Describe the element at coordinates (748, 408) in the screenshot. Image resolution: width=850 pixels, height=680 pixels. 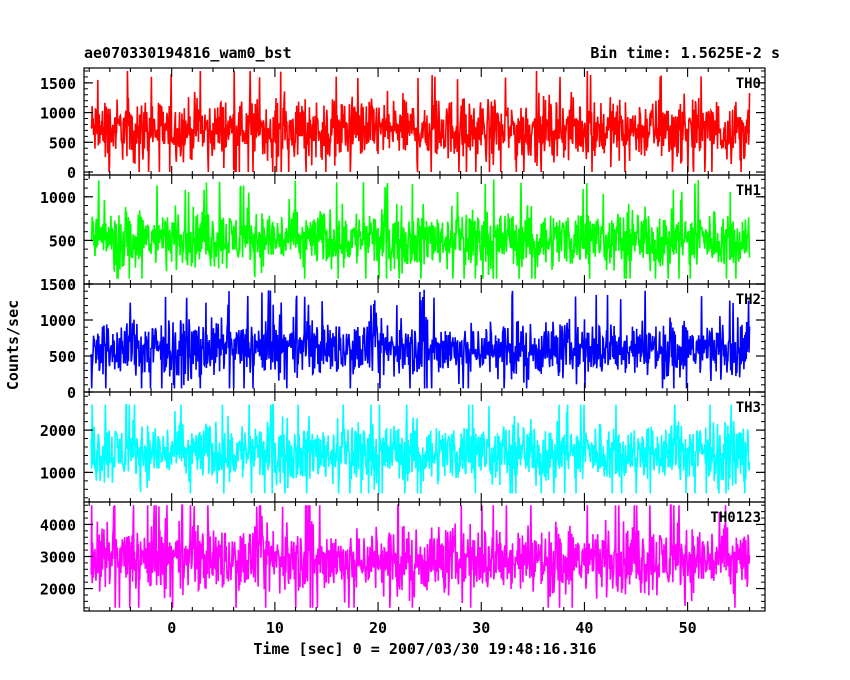
I see `panel-th3-label: TH3` at that location.